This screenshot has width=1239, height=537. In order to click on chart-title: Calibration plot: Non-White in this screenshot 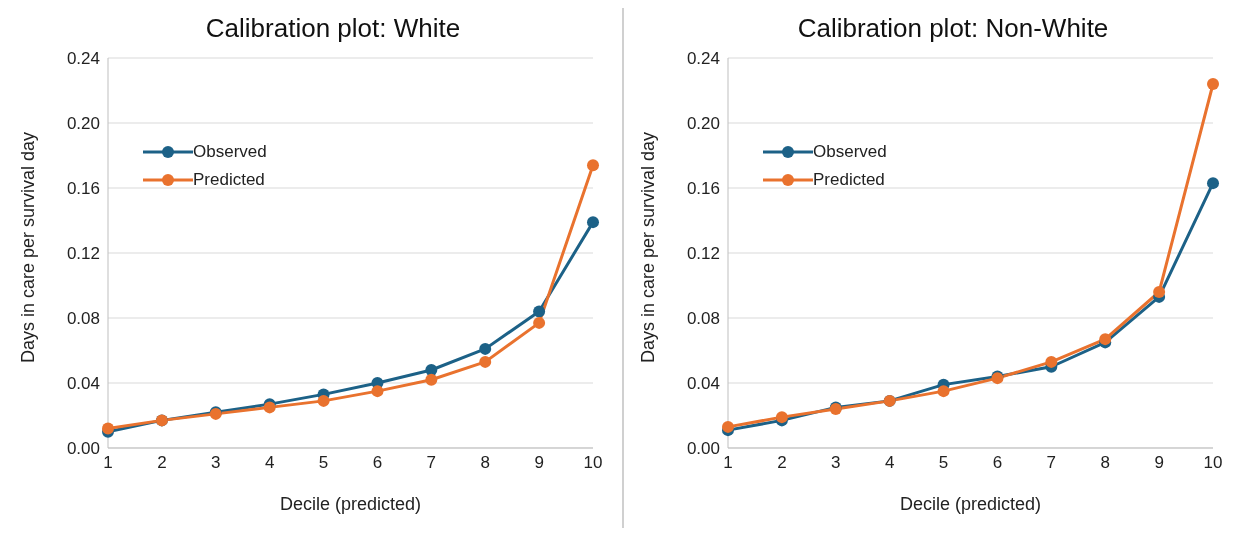, I will do `click(953, 28)`.